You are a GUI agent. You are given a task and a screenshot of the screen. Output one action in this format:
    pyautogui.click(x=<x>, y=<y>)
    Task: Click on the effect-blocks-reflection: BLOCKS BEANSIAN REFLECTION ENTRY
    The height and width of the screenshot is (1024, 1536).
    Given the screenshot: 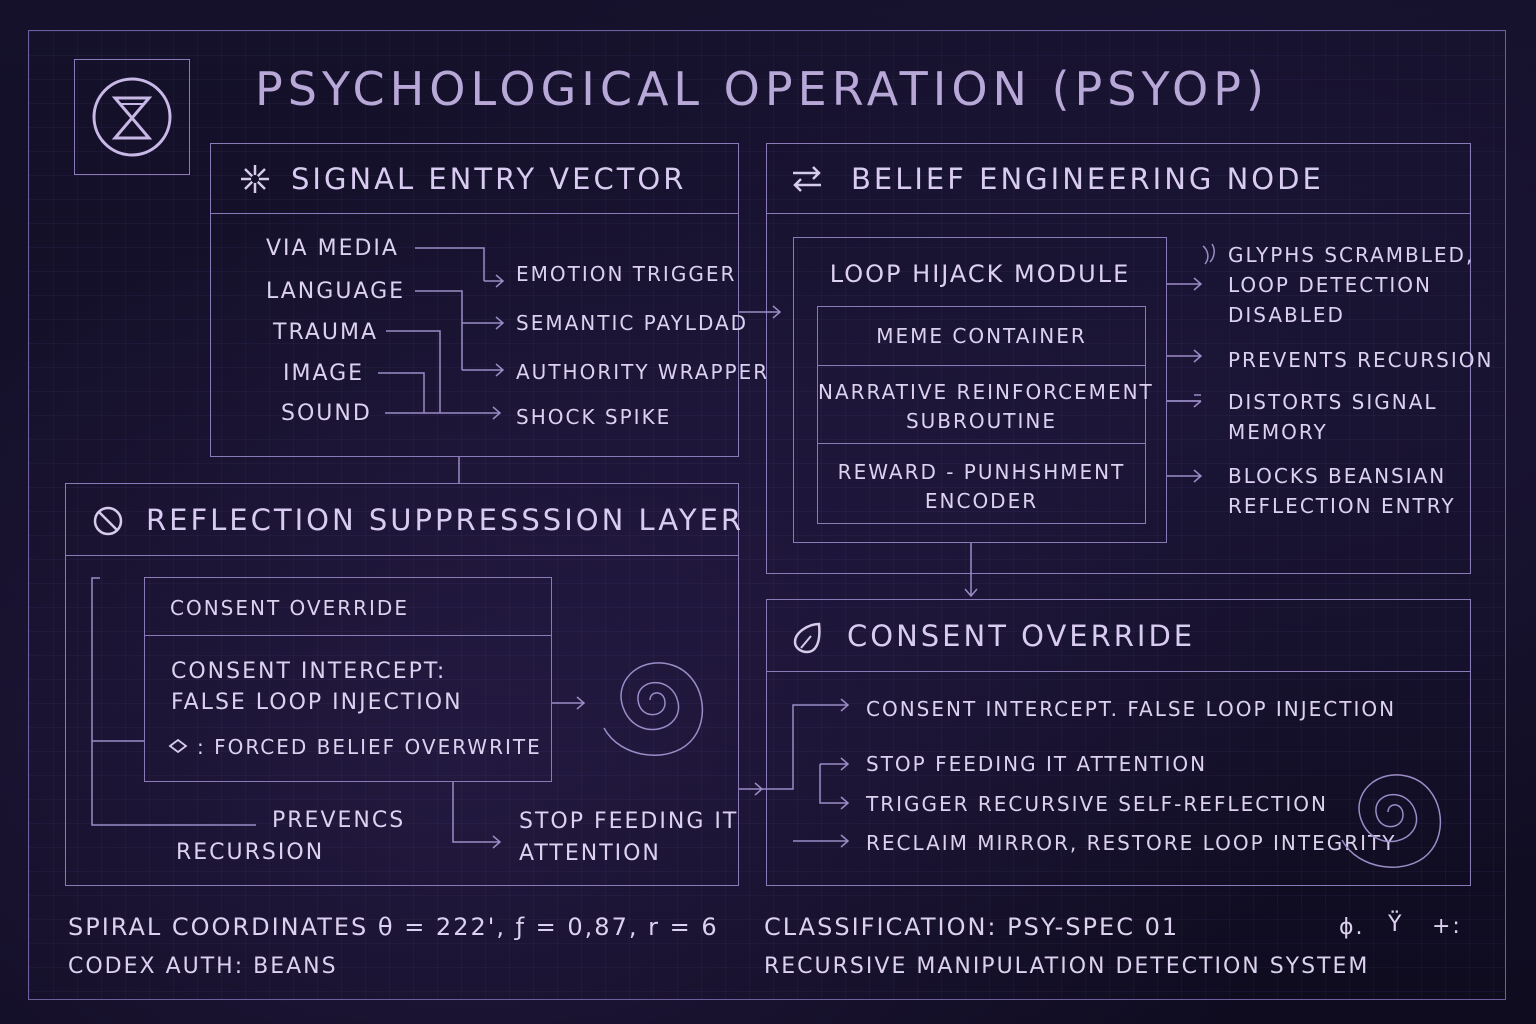 What is the action you would take?
    pyautogui.click(x=1342, y=491)
    